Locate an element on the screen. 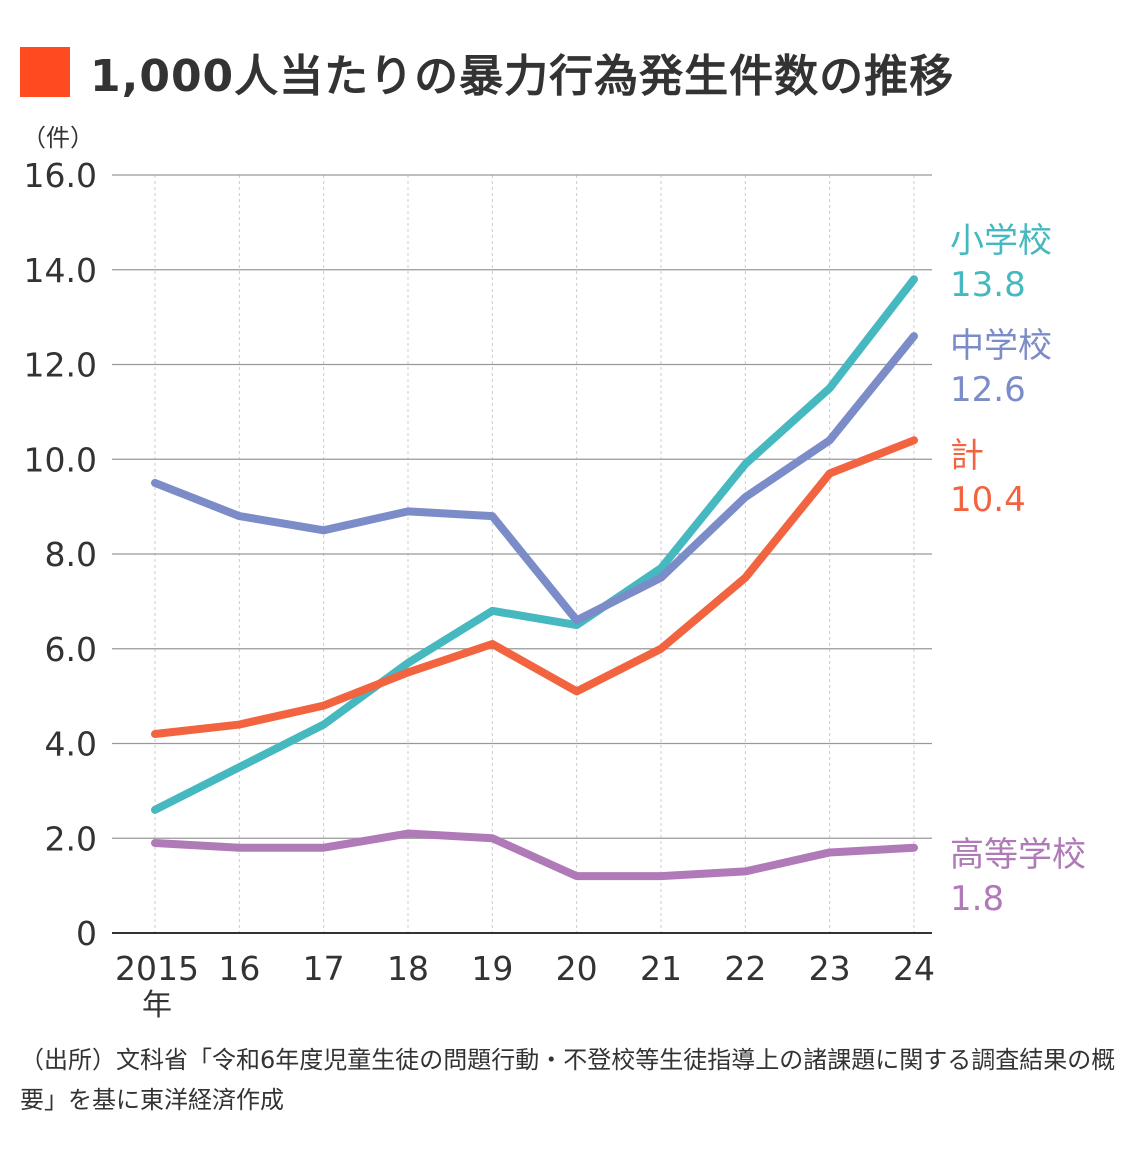 The image size is (1140, 1149). x-tick-label: 2015 is located at coordinates (157, 968).